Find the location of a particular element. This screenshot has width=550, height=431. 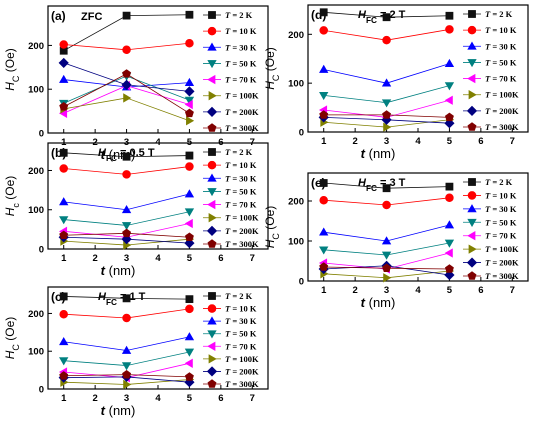

x-tick-label: 2 is located at coordinates (94, 398).